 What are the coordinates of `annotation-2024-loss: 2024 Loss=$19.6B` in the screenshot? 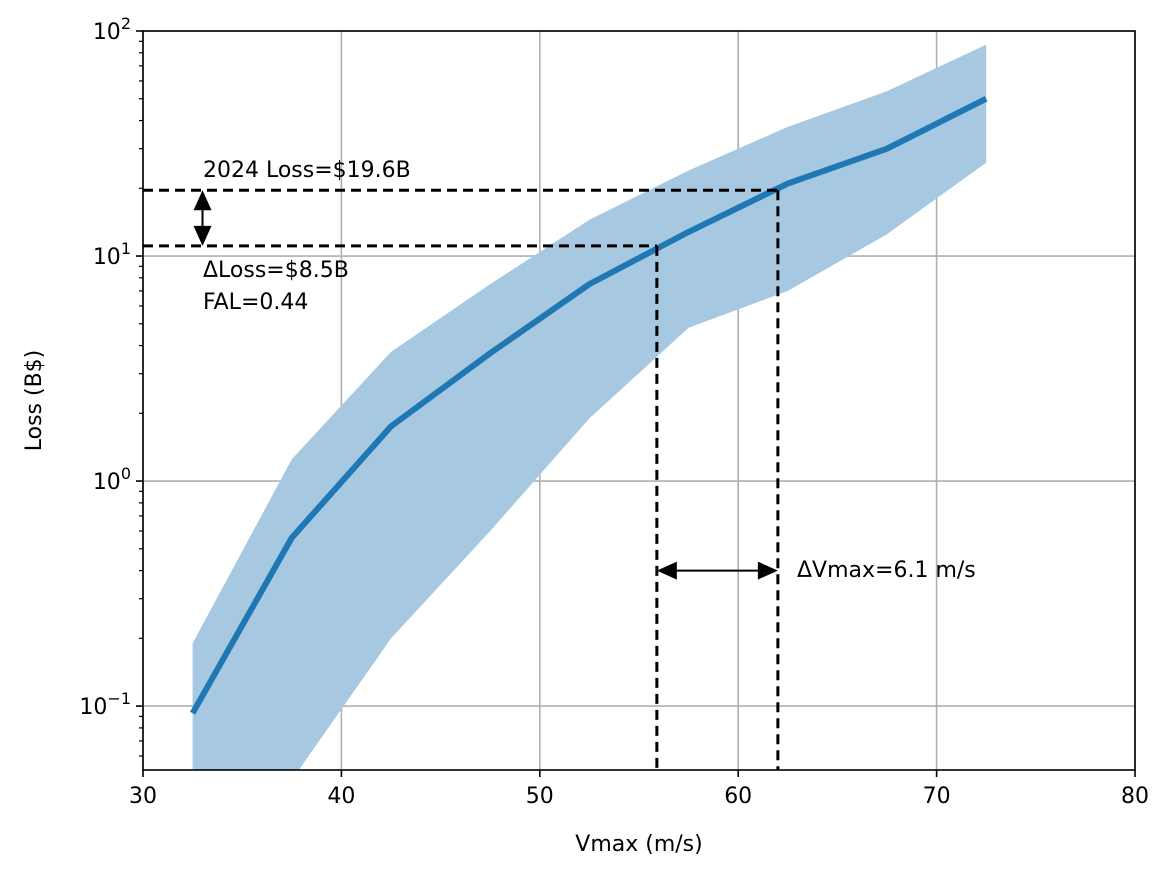 It's located at (307, 170).